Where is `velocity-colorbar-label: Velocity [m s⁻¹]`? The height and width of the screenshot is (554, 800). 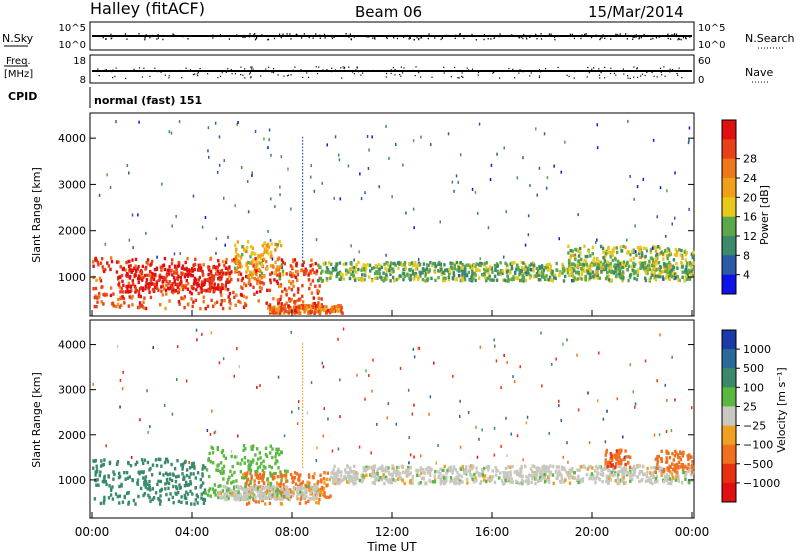
velocity-colorbar-label: Velocity [m s⁻¹] is located at coordinates (781, 409).